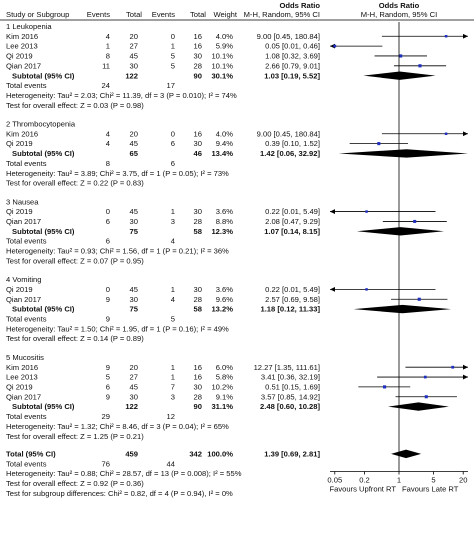 This screenshot has height=549, width=474. I want to click on subgroup-4-study-2-name: Qian 2017, so click(23, 299).